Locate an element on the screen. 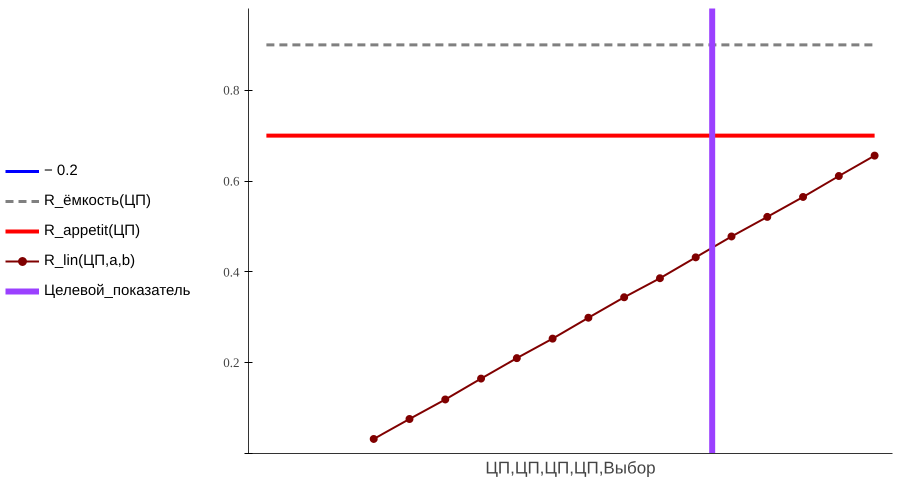  legend-label: − 0.2 is located at coordinates (61, 170).